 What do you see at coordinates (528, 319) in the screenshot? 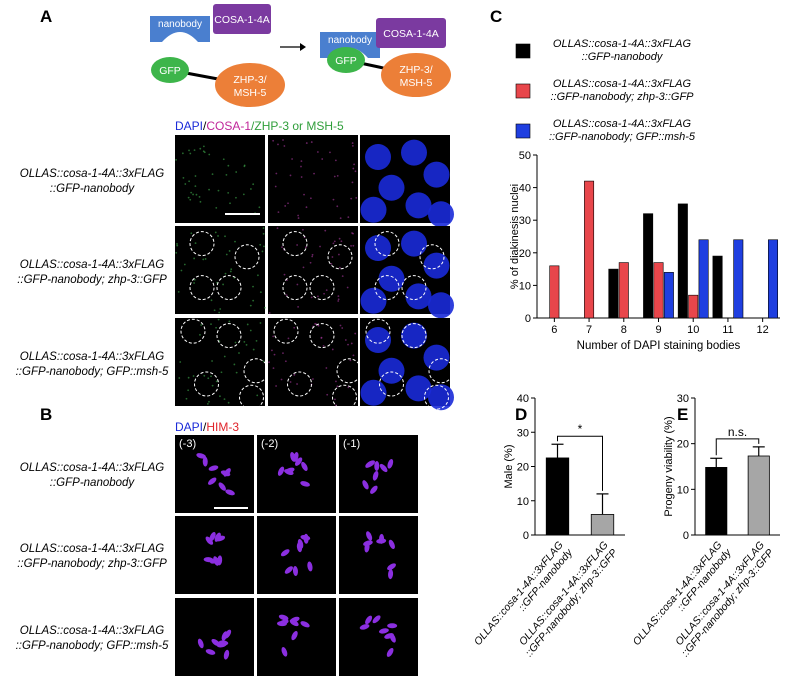
I see `y-tick-label: 0` at bounding box center [528, 319].